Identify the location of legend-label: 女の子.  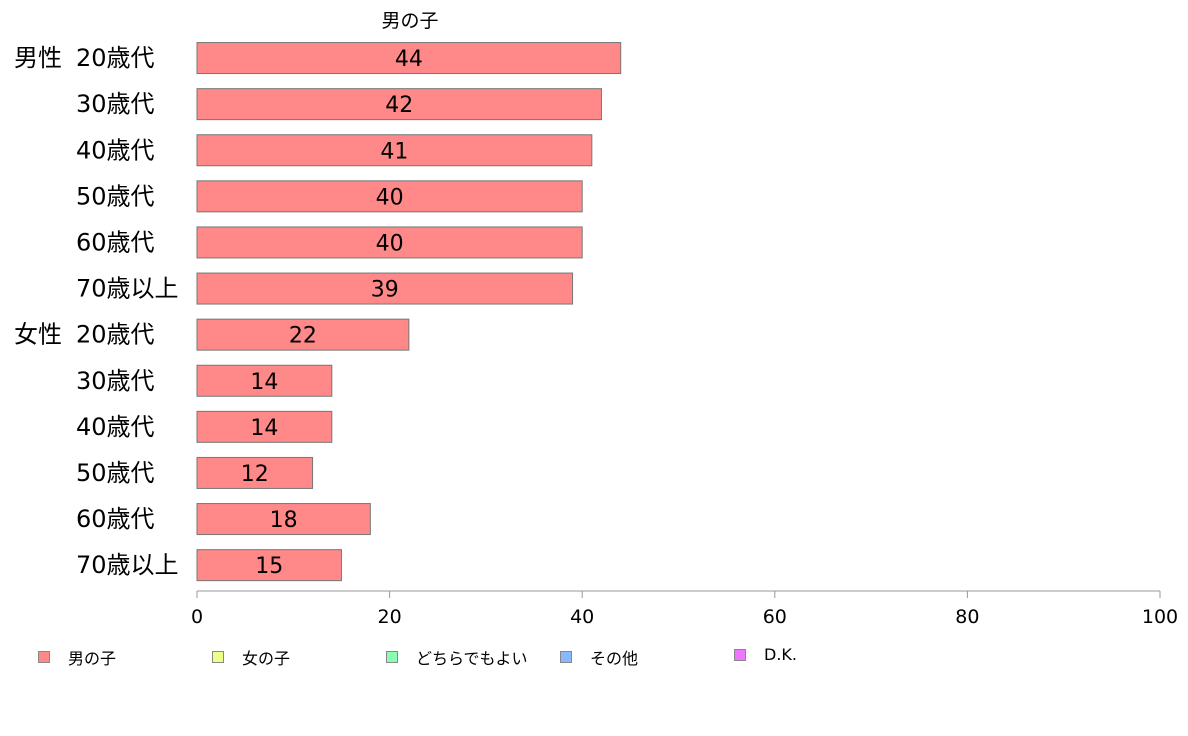
(266, 658).